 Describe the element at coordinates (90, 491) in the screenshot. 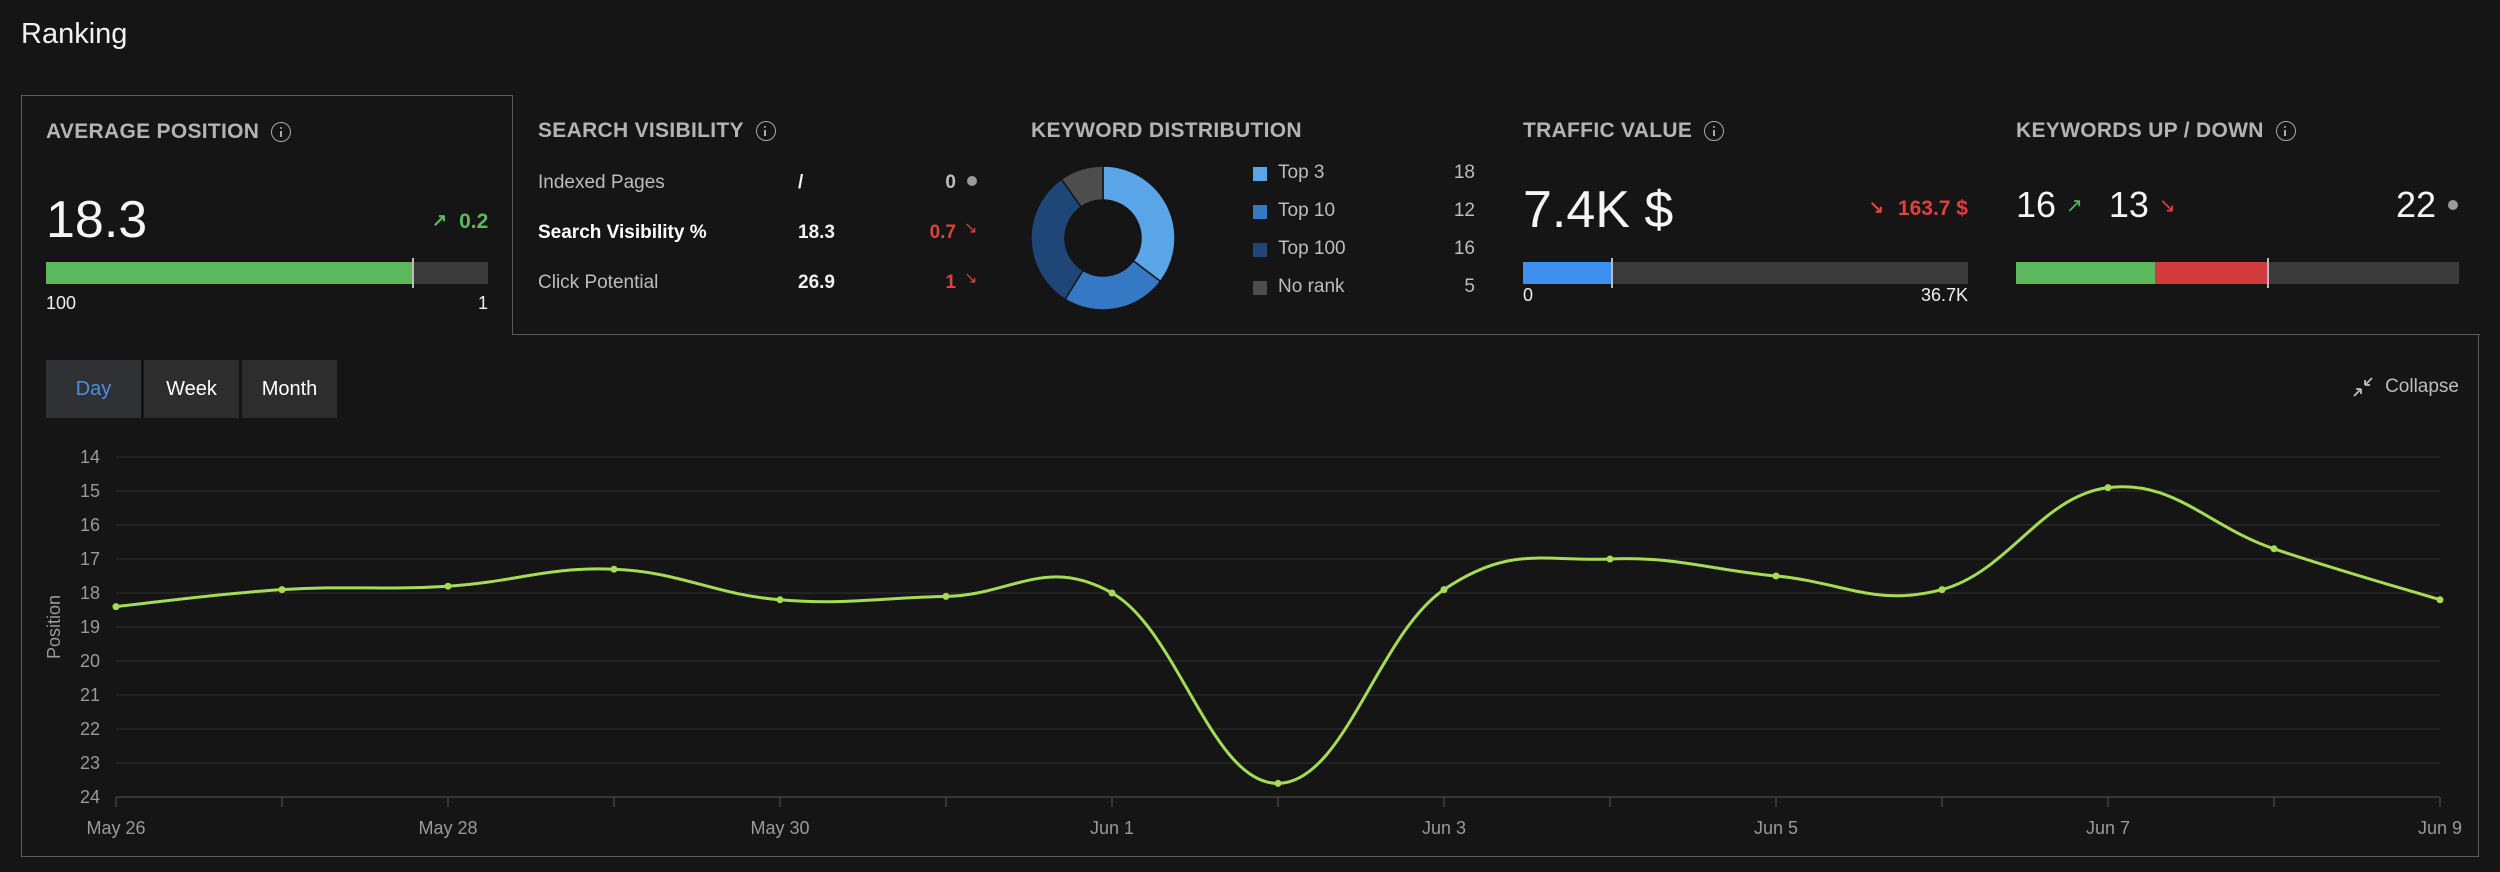

I see `y-tick-label: 15` at that location.